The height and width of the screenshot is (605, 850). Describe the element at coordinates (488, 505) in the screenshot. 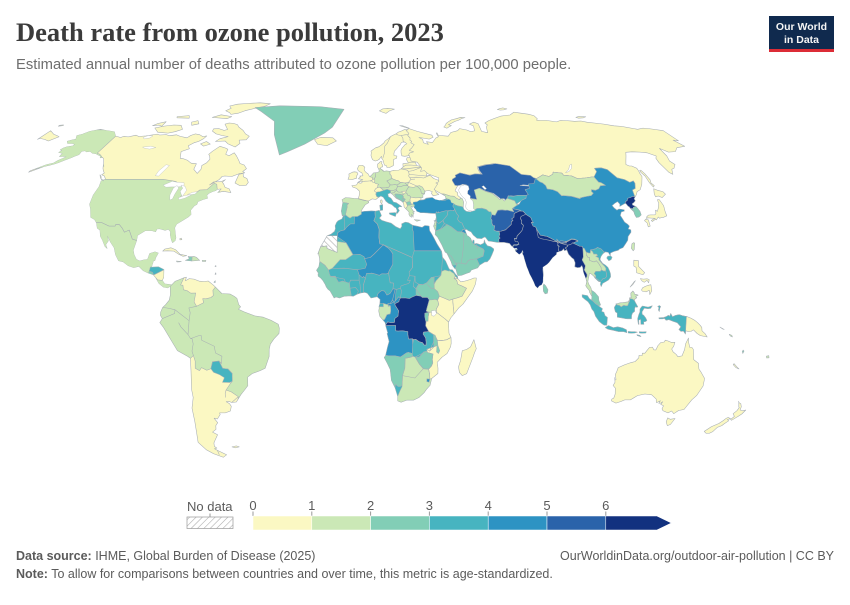

I see `svg-text: 4` at that location.